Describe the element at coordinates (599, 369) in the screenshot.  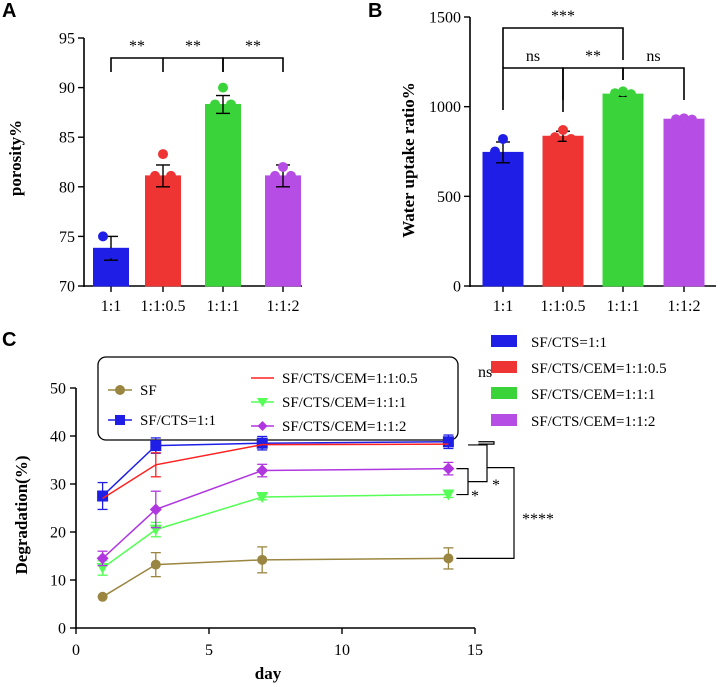
I see `legend-label-cem-0-5: SF/CTS/CEM=1:1:0.5` at that location.